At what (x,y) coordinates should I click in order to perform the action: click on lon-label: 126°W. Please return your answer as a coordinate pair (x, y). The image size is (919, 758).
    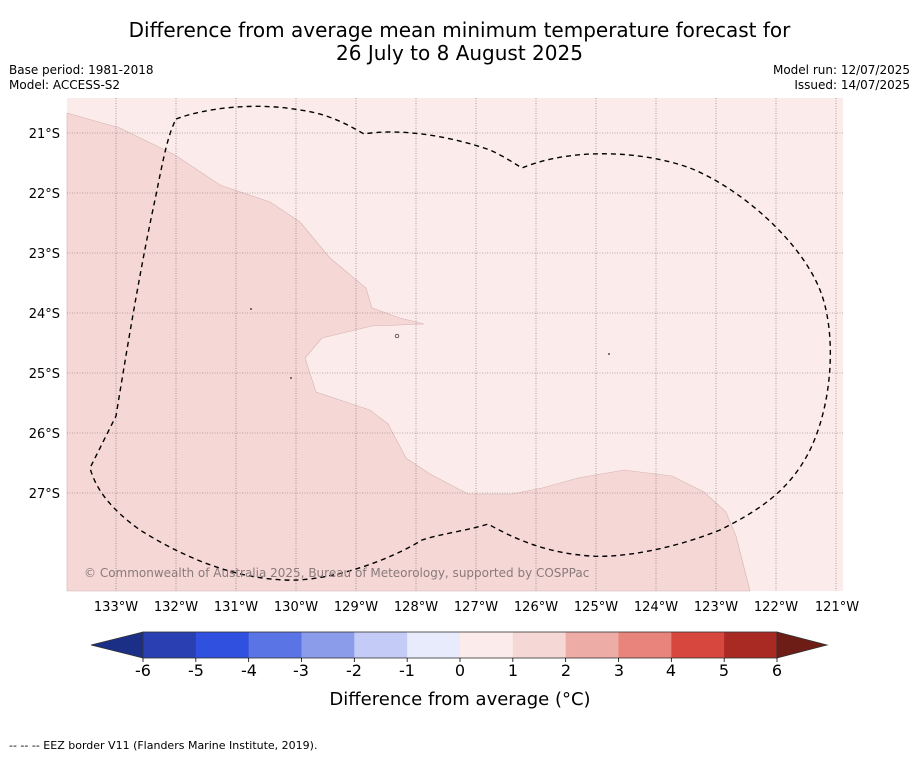
    Looking at the image, I should click on (536, 607).